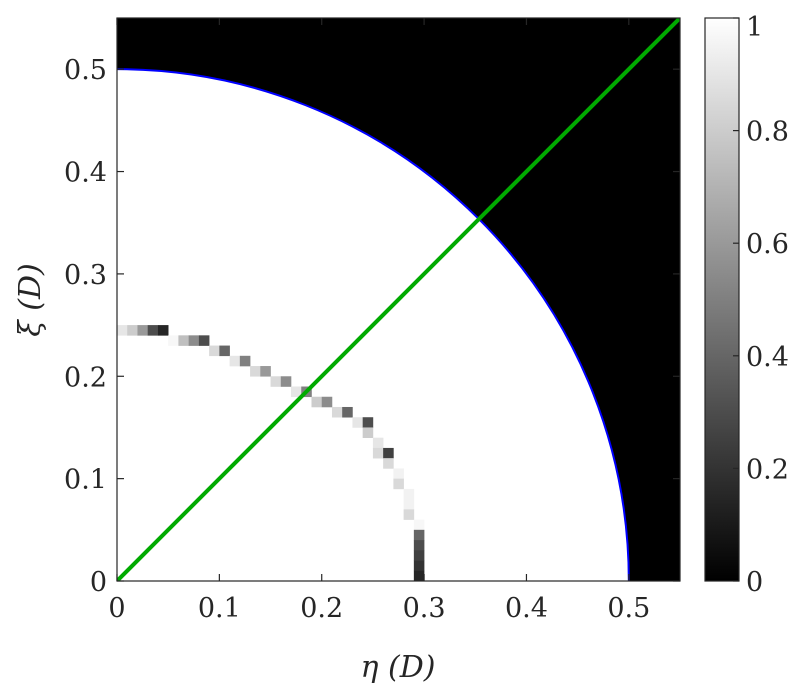 This screenshot has height=699, width=807. What do you see at coordinates (767, 244) in the screenshot?
I see `colorbar-tick-label: 0.6` at bounding box center [767, 244].